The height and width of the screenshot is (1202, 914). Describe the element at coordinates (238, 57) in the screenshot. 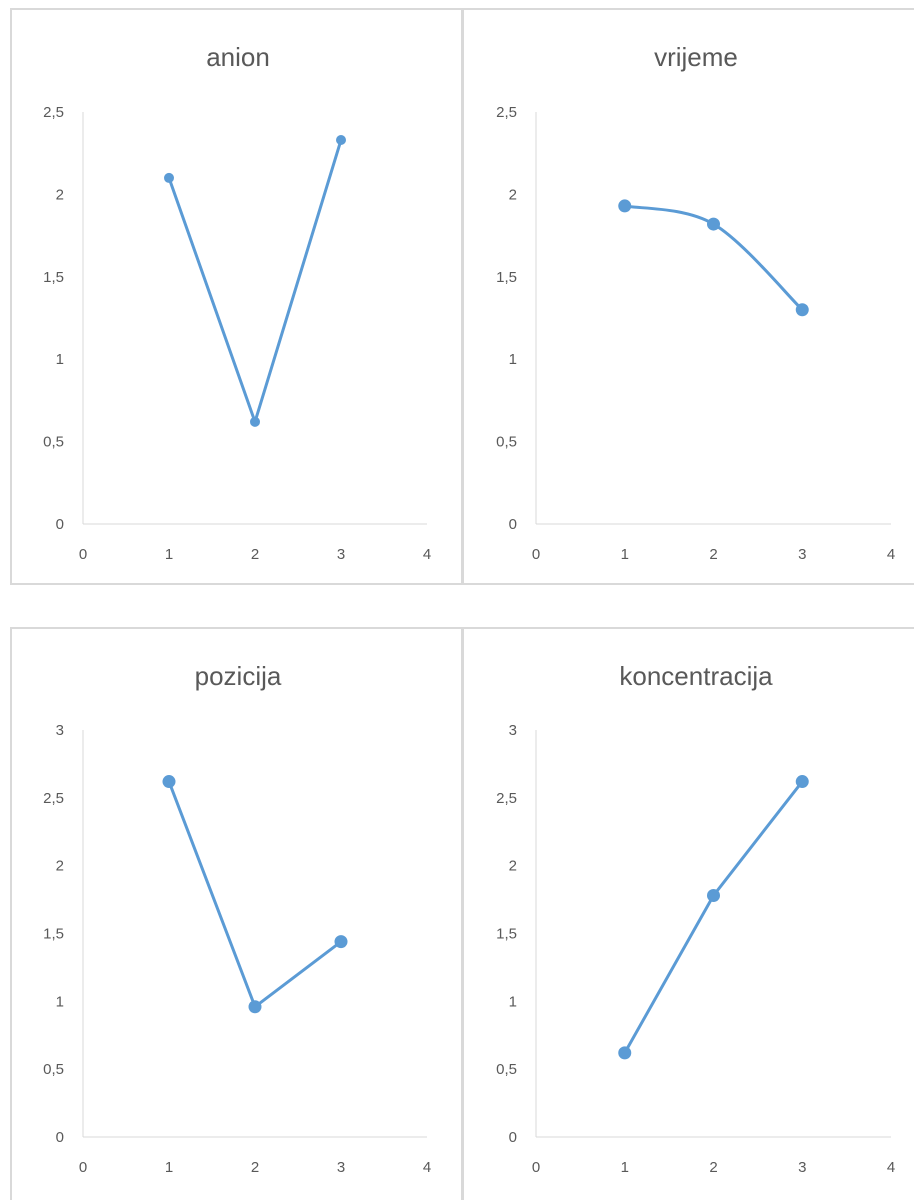

I see `chart-title: anion` at that location.